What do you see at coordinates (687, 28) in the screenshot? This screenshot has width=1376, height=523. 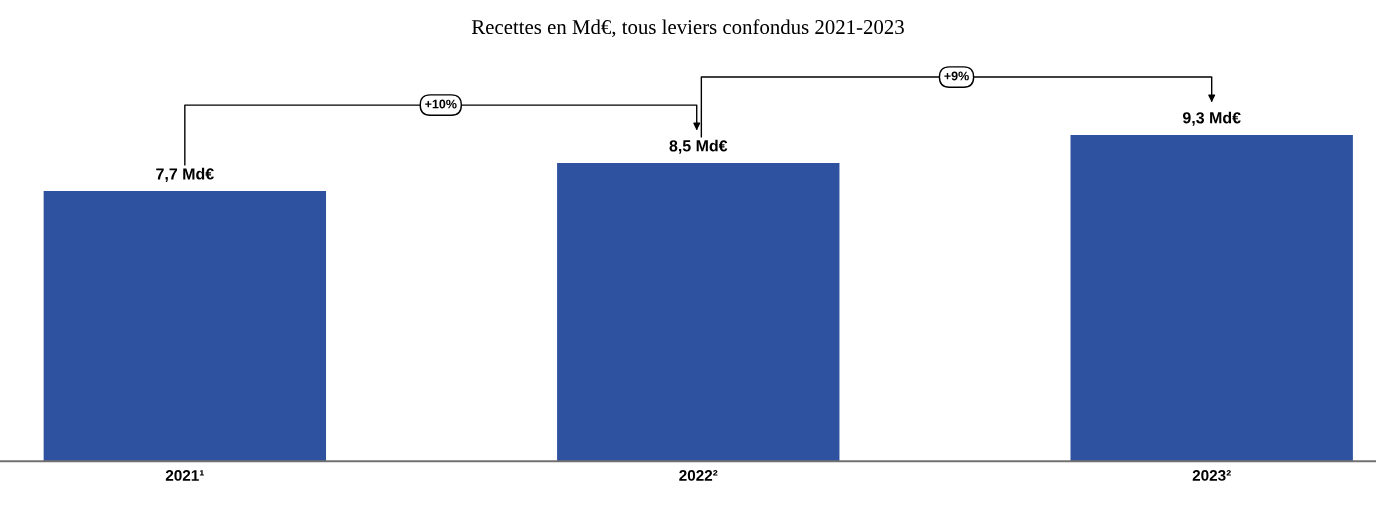 I see `chart-title: Recettes en Md€, tous leviers confondus 2021-2023` at bounding box center [687, 28].